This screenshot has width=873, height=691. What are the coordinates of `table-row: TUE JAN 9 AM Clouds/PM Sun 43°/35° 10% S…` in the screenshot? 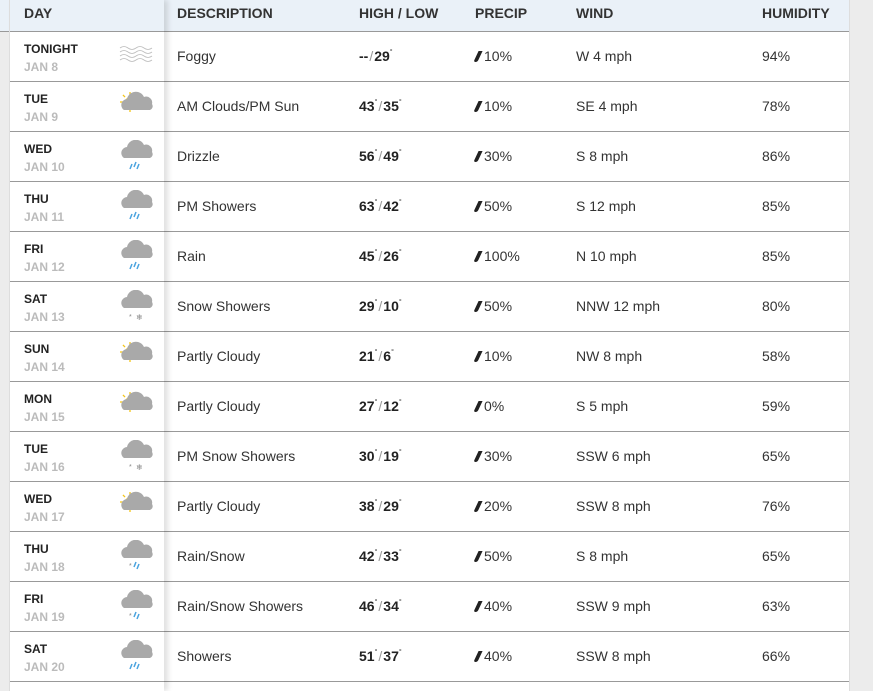 It's located at (424, 107).